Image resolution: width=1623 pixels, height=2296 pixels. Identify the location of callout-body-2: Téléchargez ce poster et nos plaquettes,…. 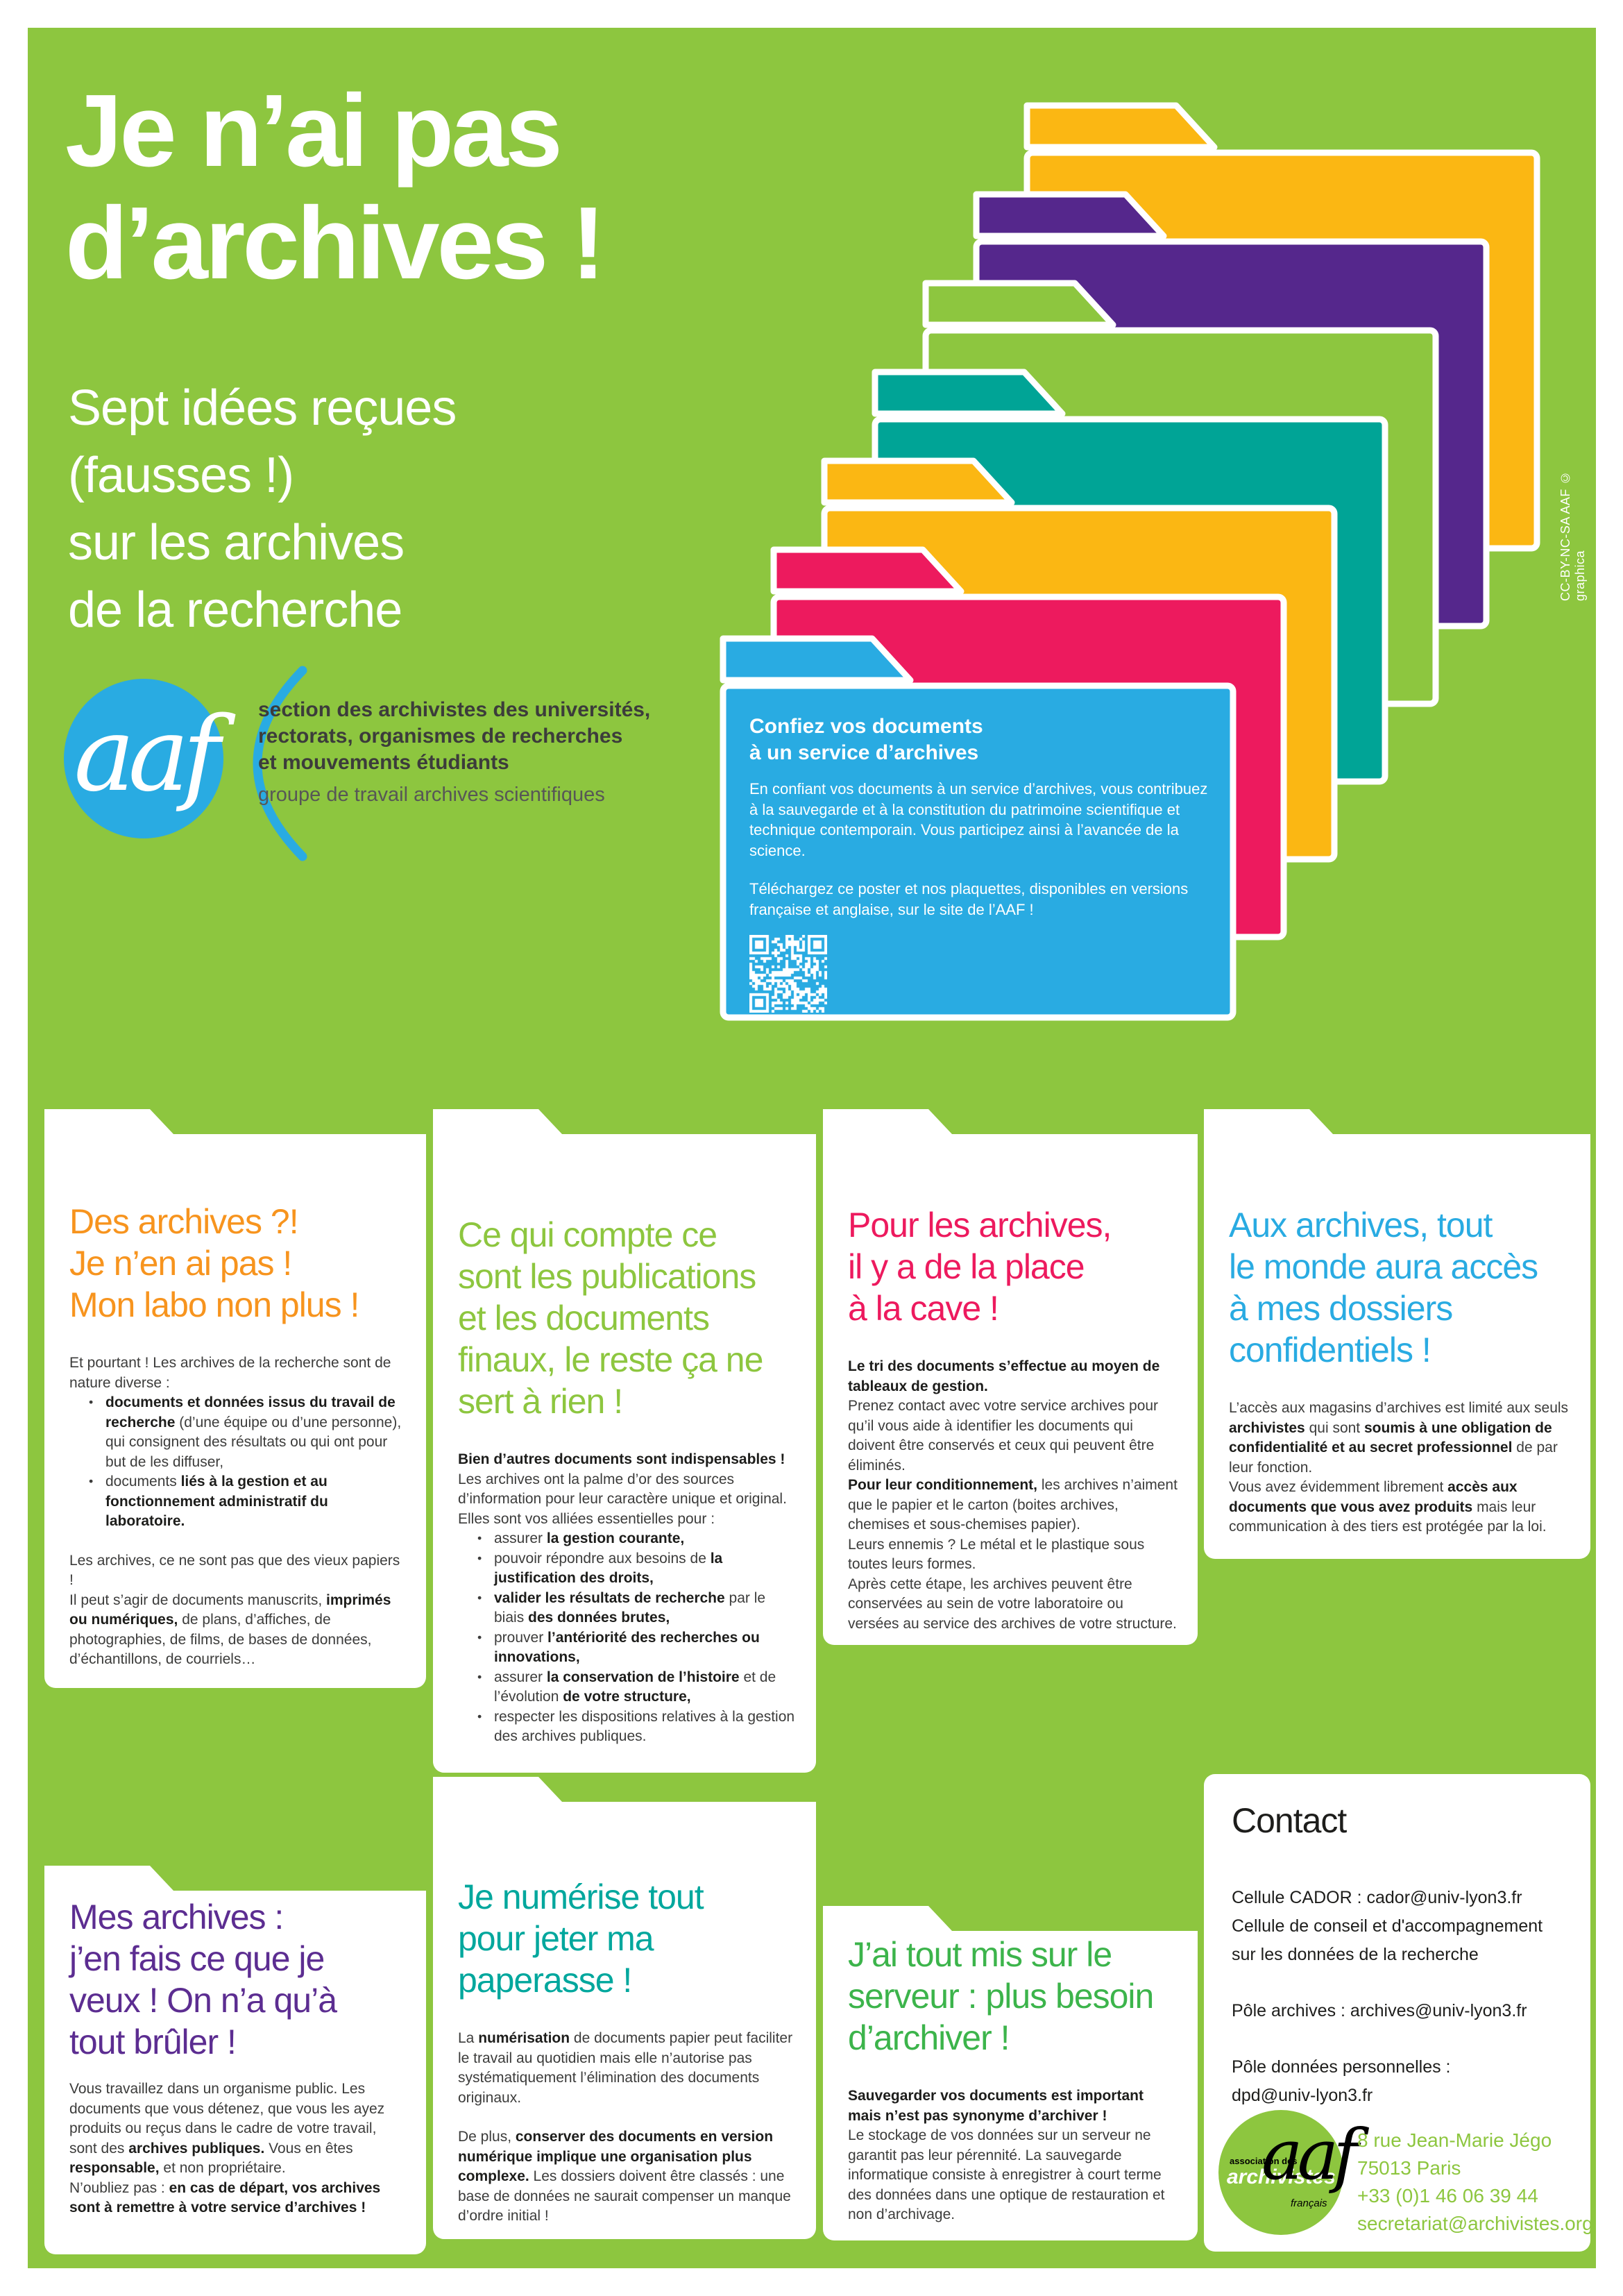
(969, 899).